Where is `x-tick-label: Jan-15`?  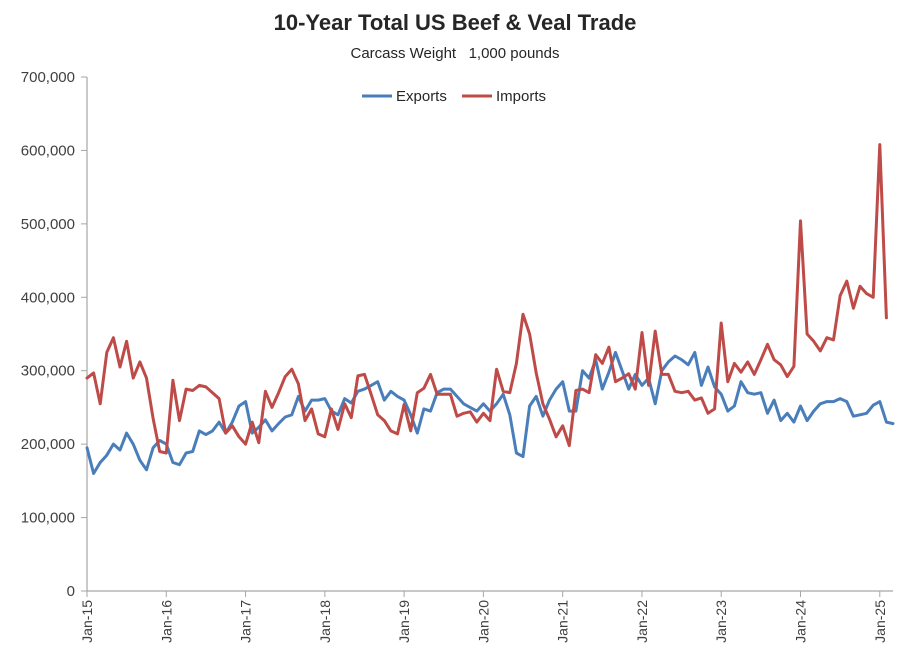 x-tick-label: Jan-15 is located at coordinates (87, 621).